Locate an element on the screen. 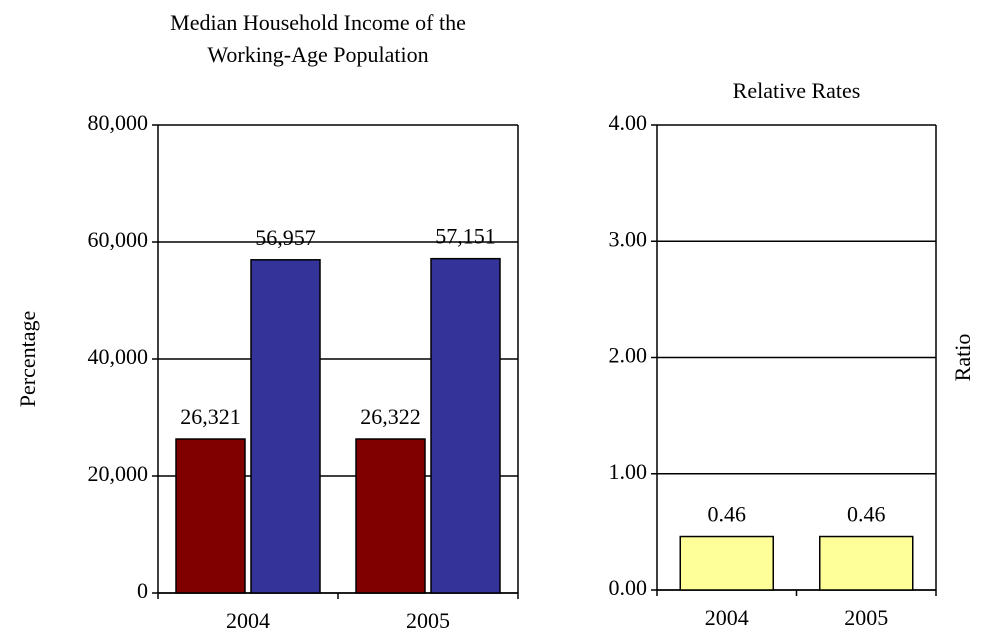 The image size is (987, 640). y-tick-label: 20,000 is located at coordinates (118, 473).